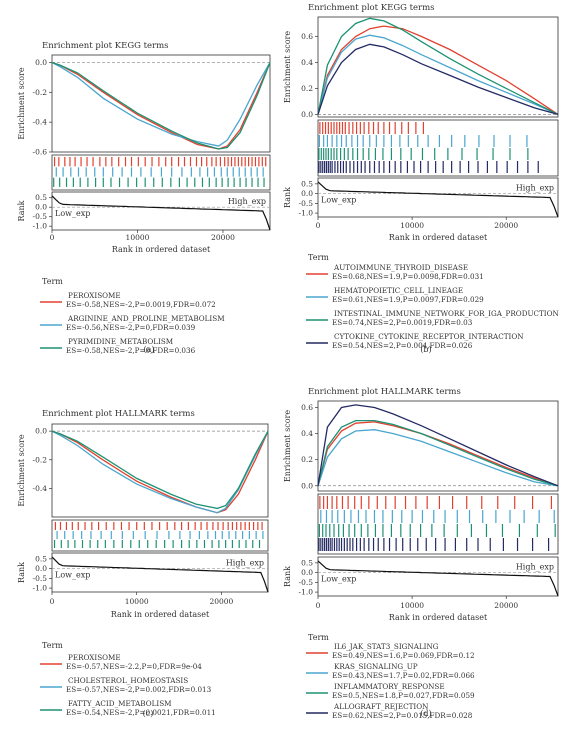  Describe the element at coordinates (402, 345) in the screenshot. I see `legend-stats-4: ES=0.54,NES=2,P=0.004,FDR=0.026` at that location.